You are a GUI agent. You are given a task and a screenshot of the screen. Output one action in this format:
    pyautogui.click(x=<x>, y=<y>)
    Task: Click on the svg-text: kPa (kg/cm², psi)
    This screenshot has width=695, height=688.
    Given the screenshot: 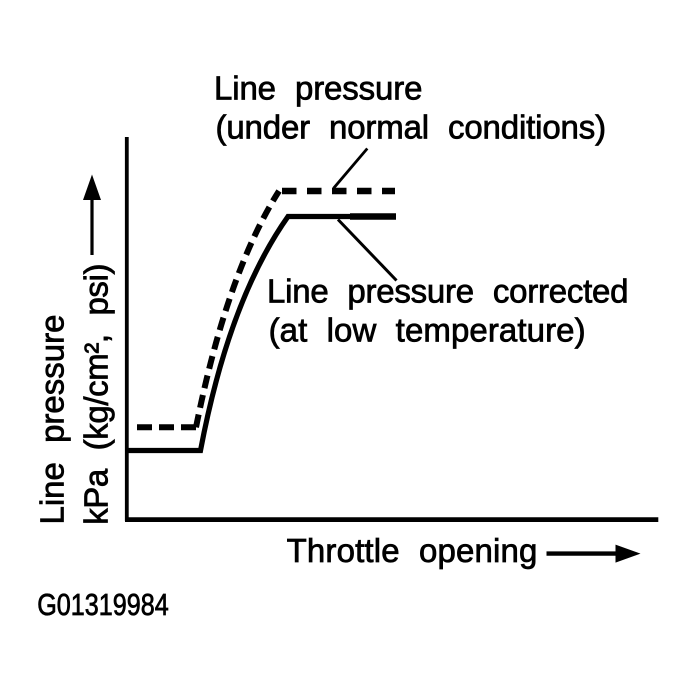 What is the action you would take?
    pyautogui.click(x=96, y=394)
    